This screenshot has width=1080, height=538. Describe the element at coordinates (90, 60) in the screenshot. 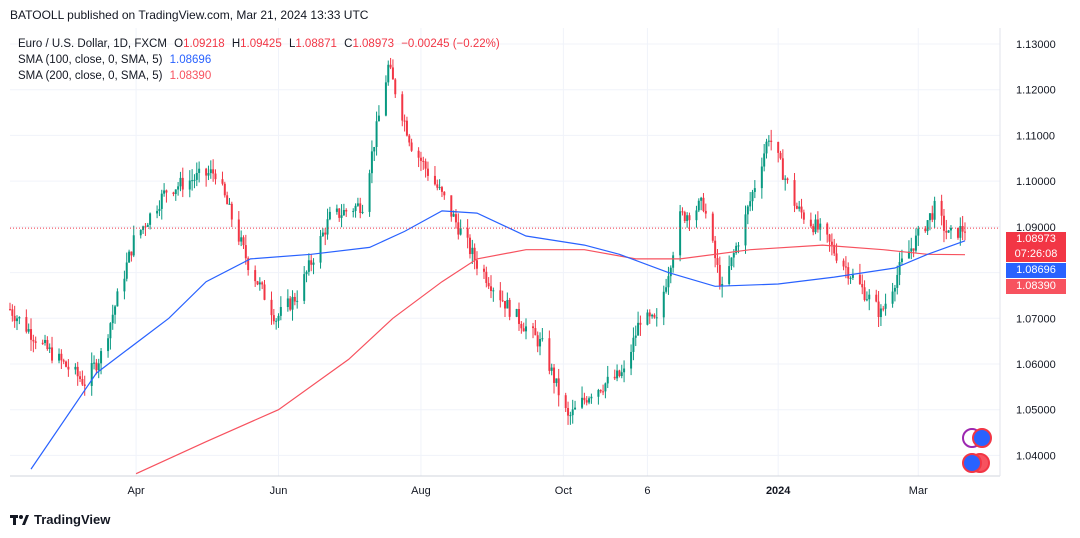

I see `sma100-label: SMA (100, close, 0, SMA, 5)` at that location.